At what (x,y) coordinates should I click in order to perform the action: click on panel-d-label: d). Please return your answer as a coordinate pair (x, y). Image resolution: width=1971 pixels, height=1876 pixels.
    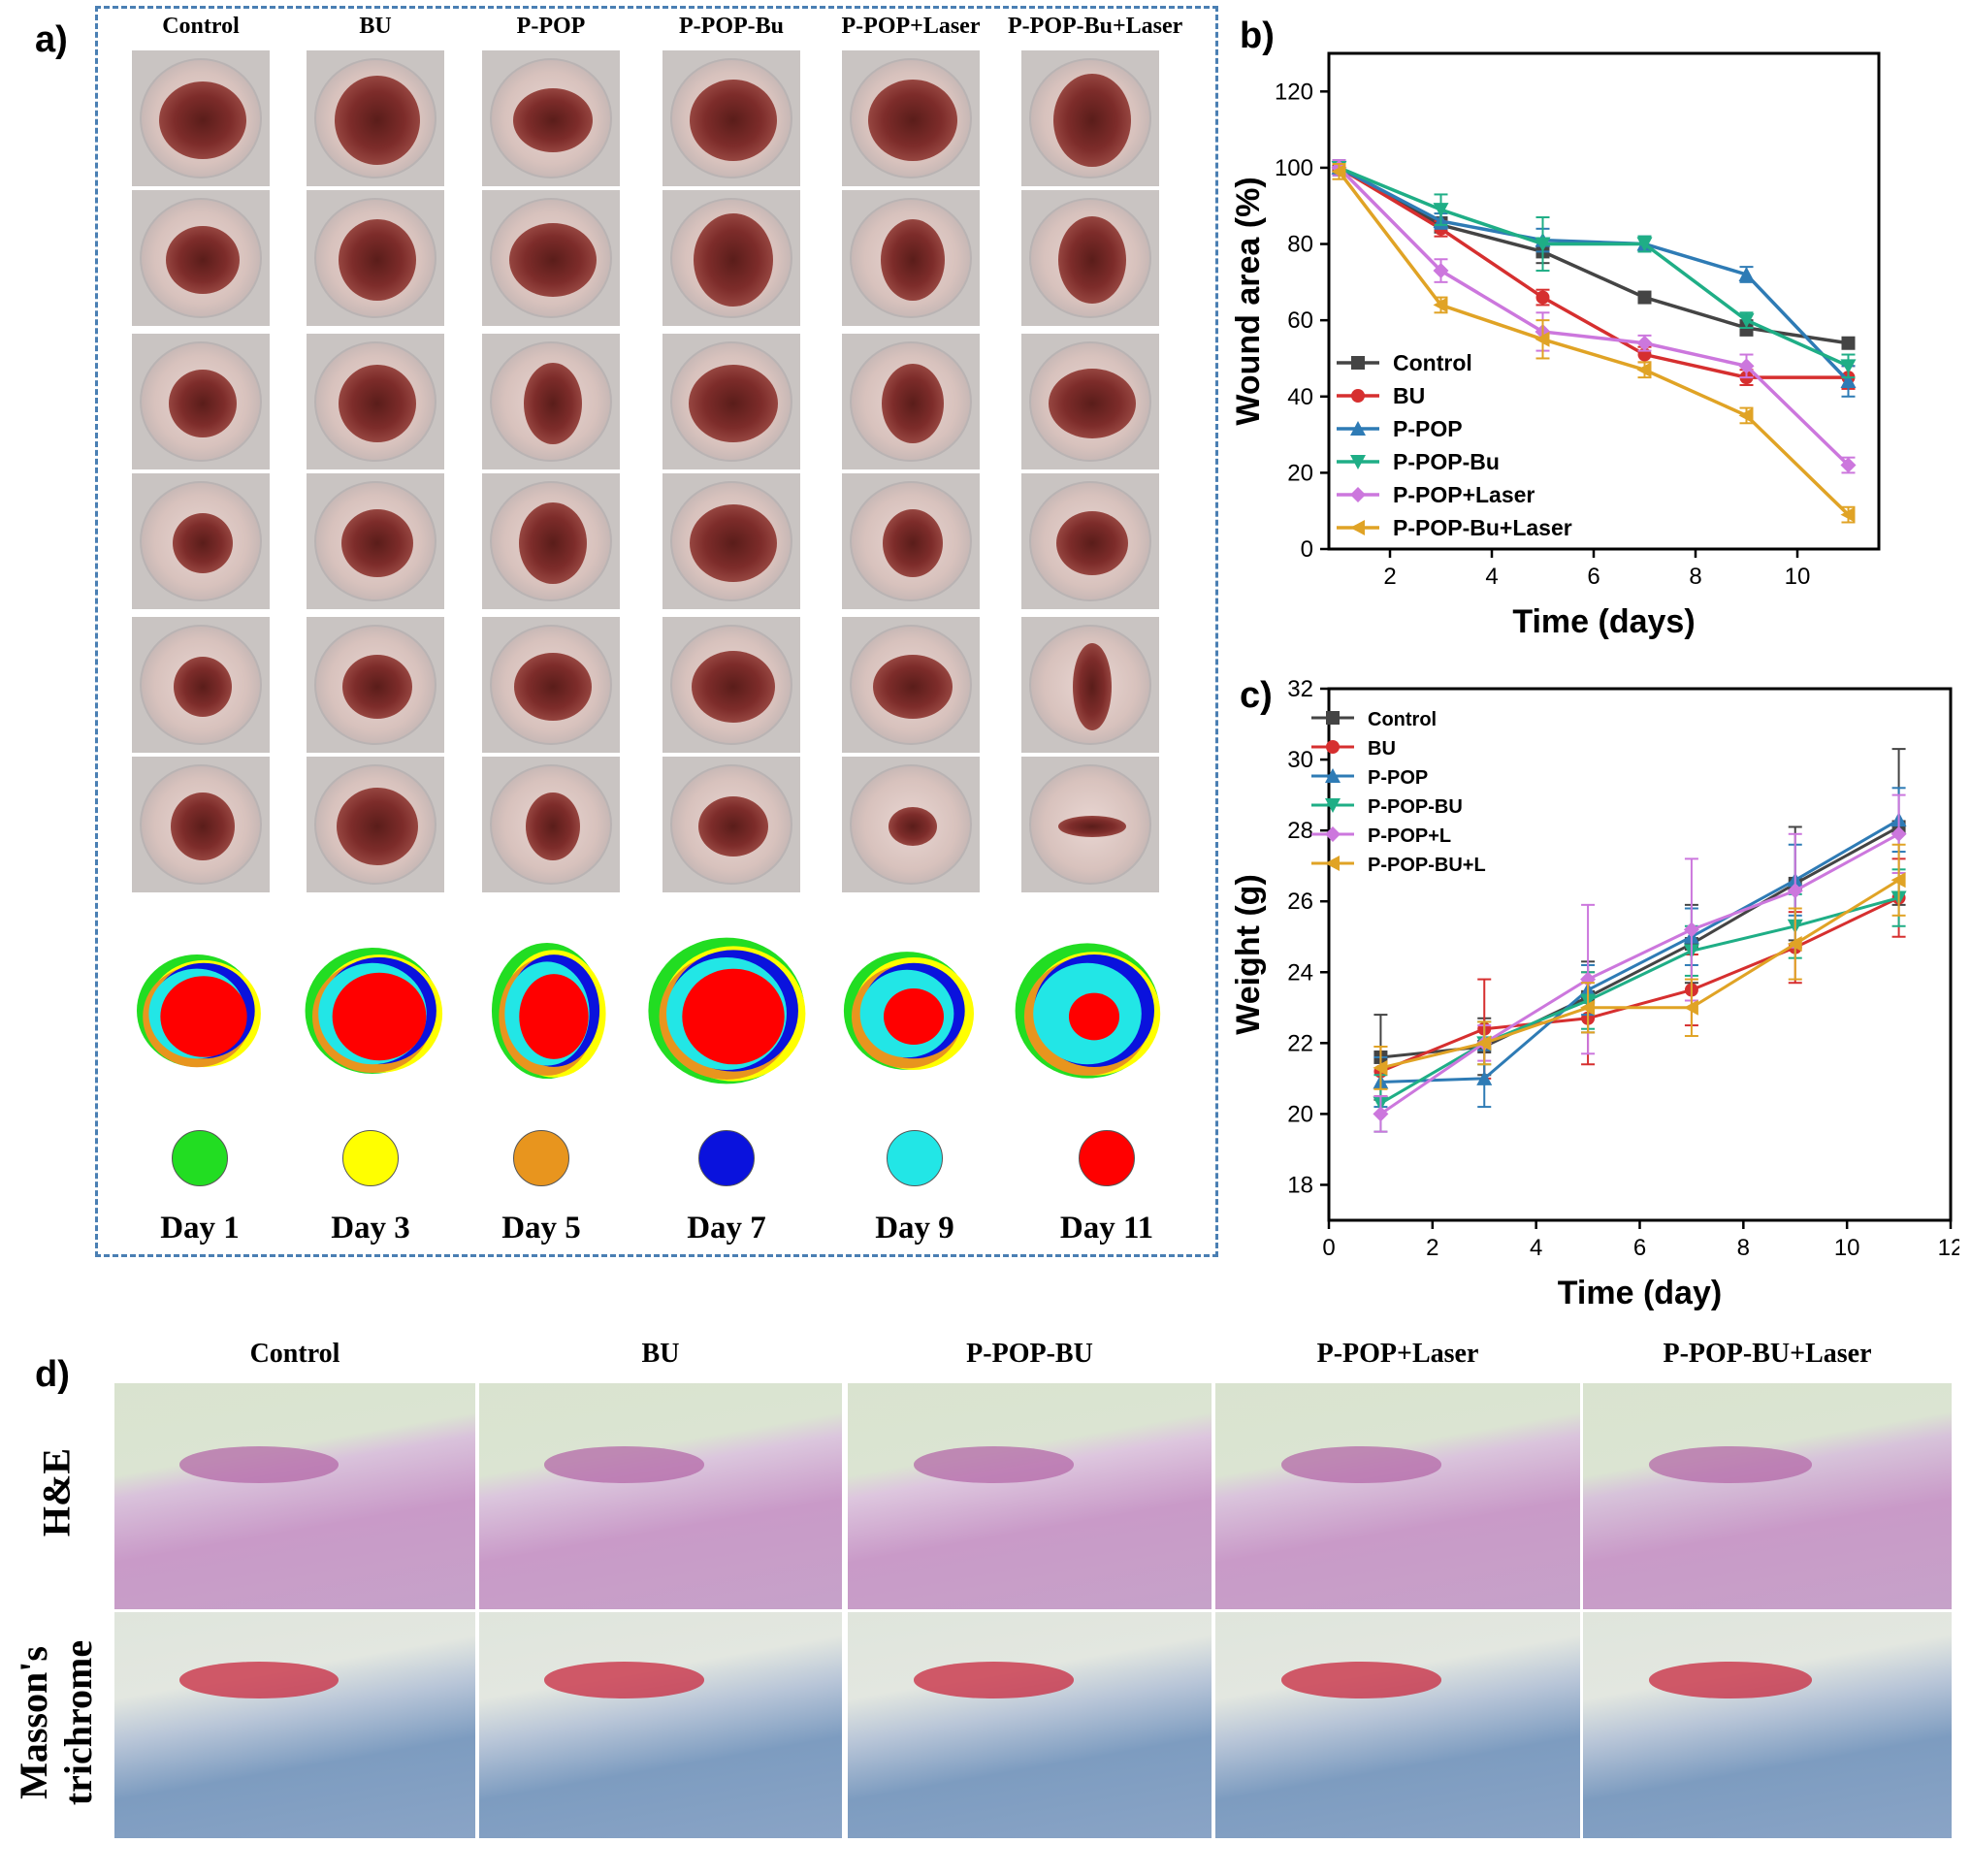
    Looking at the image, I should click on (52, 1374).